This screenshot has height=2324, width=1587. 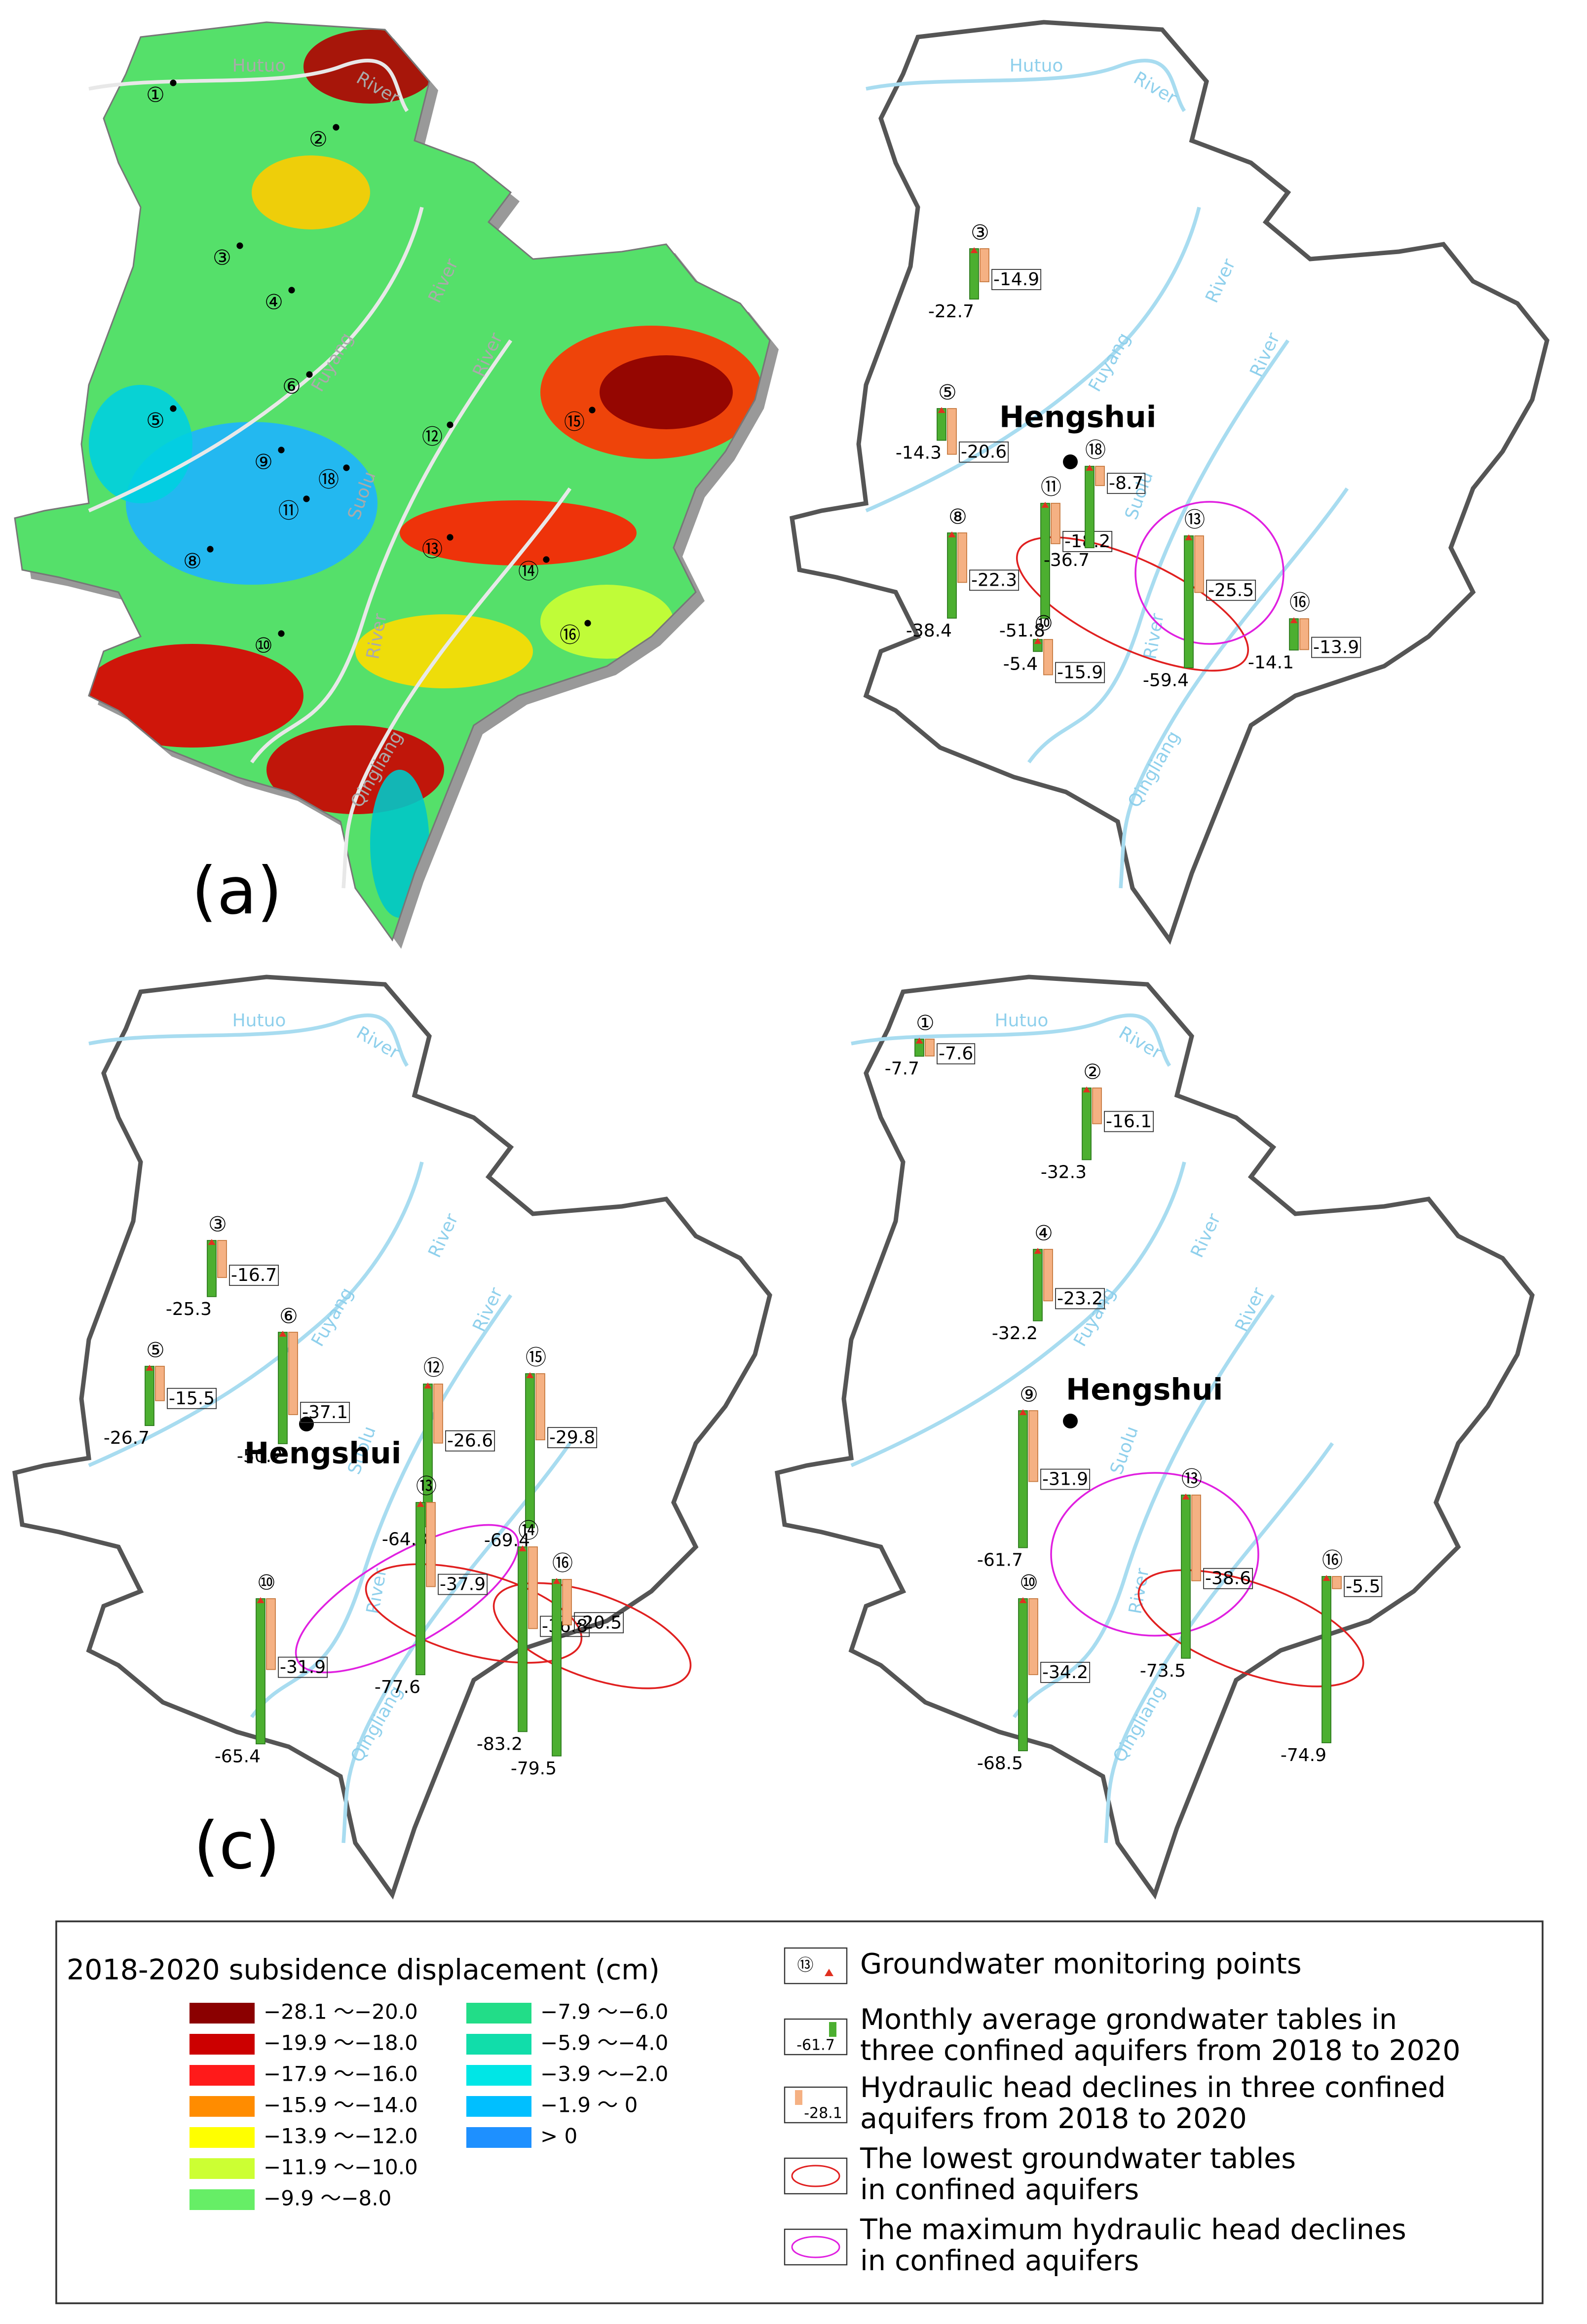 I want to click on point-id: ⑥, so click(x=288, y=1316).